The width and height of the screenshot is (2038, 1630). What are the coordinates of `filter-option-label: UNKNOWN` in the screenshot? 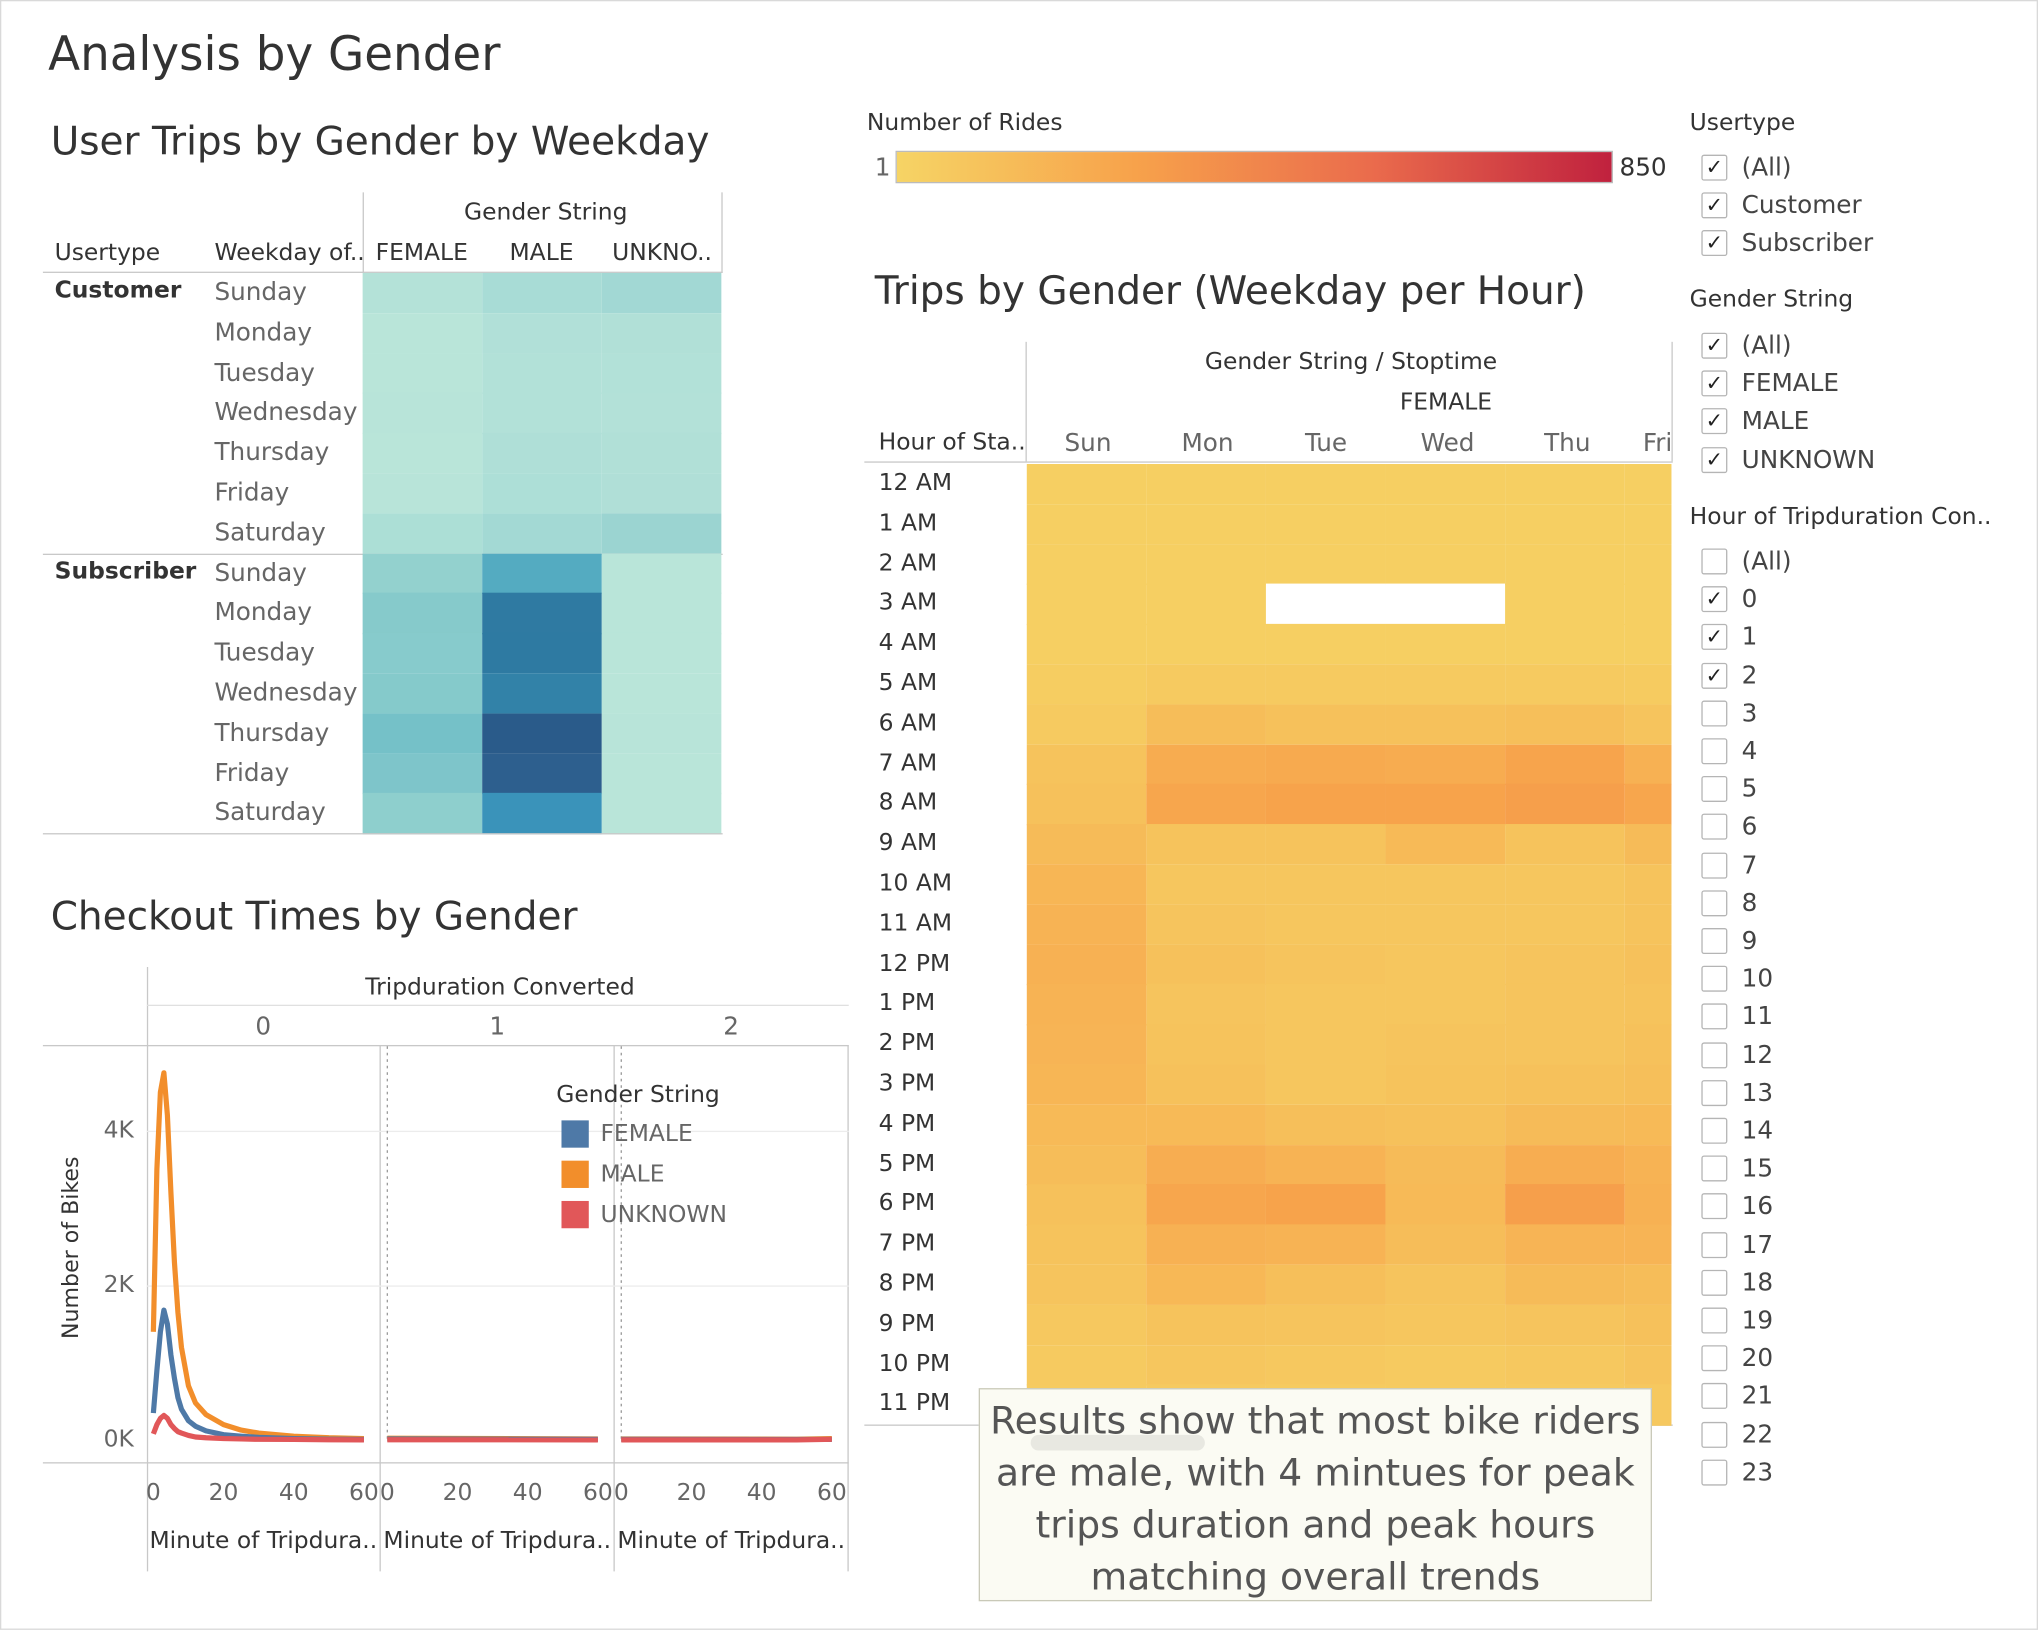 It's located at (1808, 459).